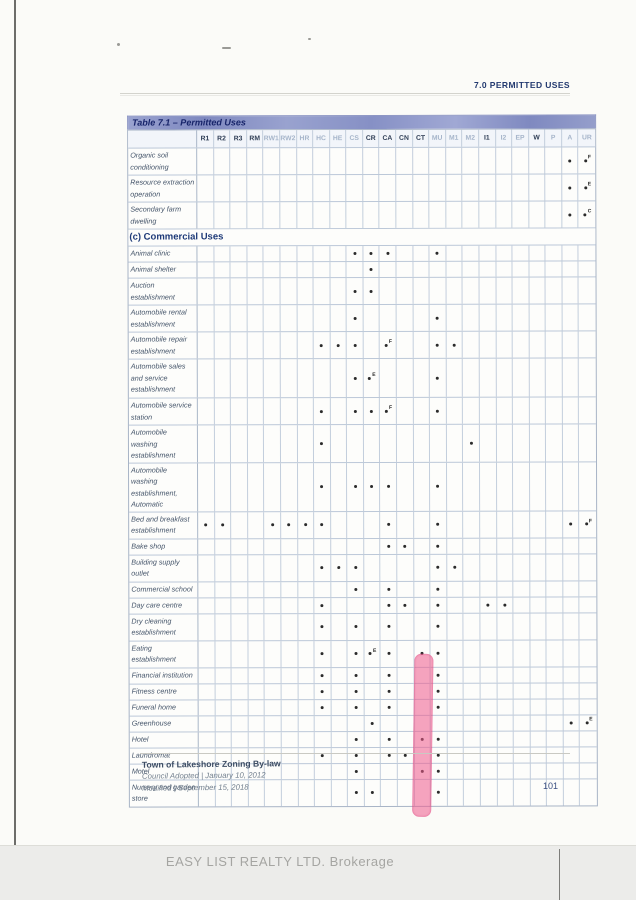  I want to click on table-cell: F, so click(388, 344).